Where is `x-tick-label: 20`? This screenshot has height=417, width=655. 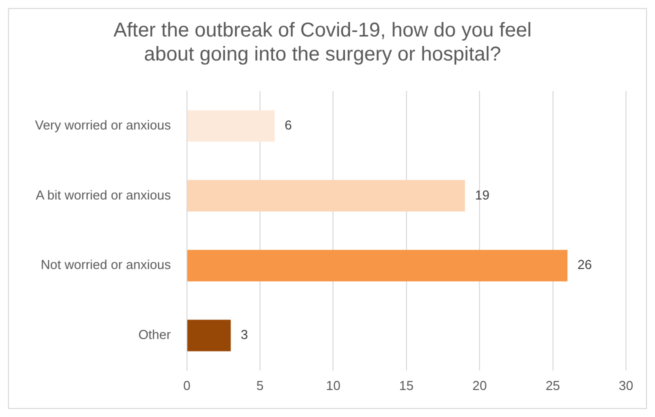 x-tick-label: 20 is located at coordinates (479, 385).